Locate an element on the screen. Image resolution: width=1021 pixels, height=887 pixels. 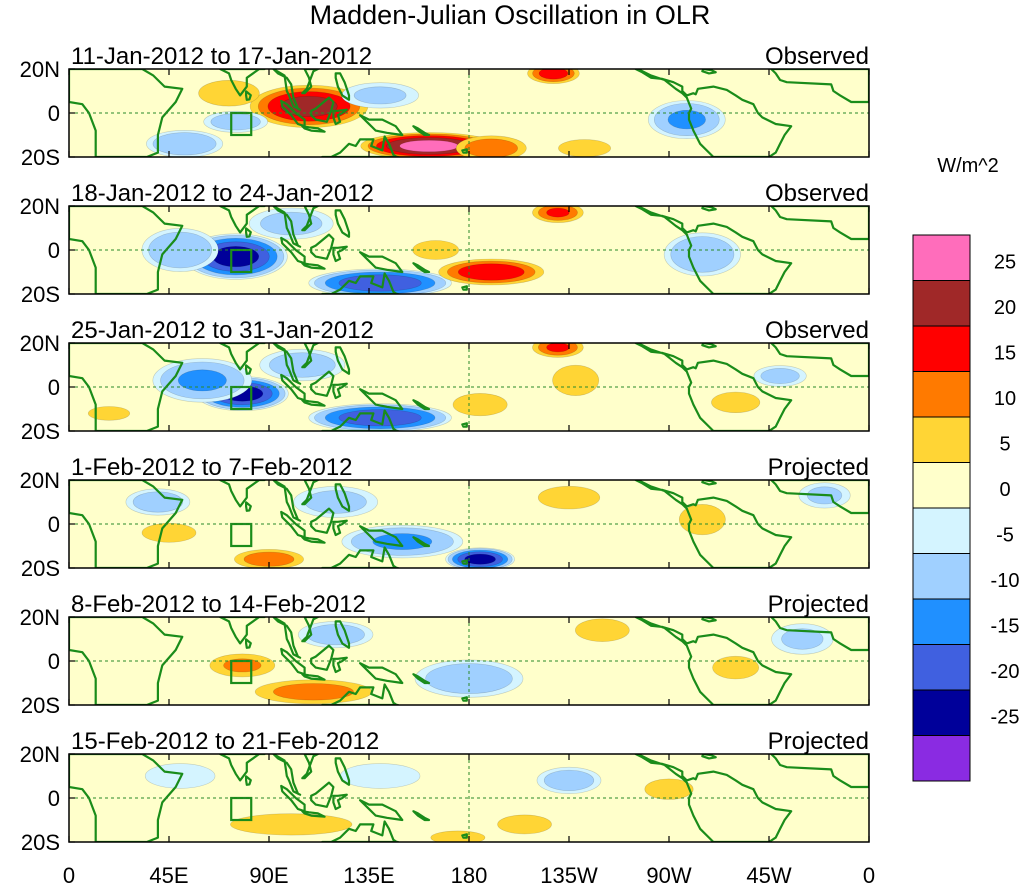
colorbar: W/m^2 25 20 15 10 5 0 -5 -10 -15 -20 -25 is located at coordinates (966, 468).